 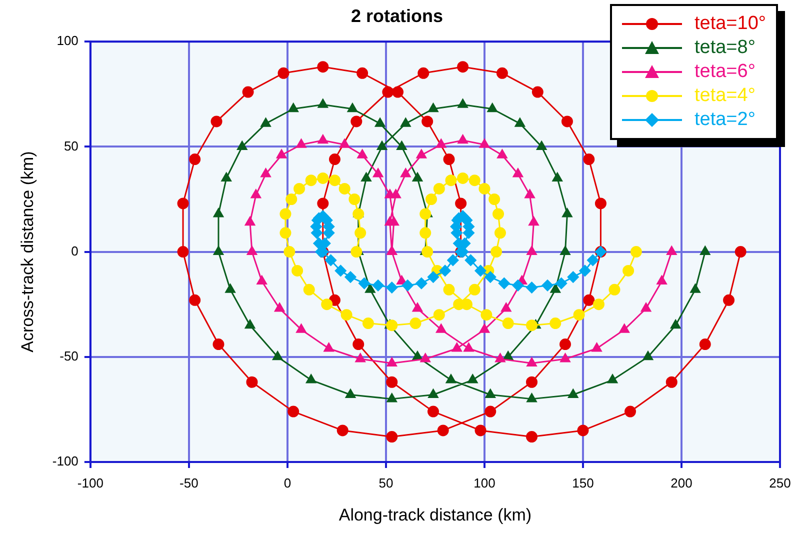 I want to click on legend-label: teta=6°, so click(x=725, y=72).